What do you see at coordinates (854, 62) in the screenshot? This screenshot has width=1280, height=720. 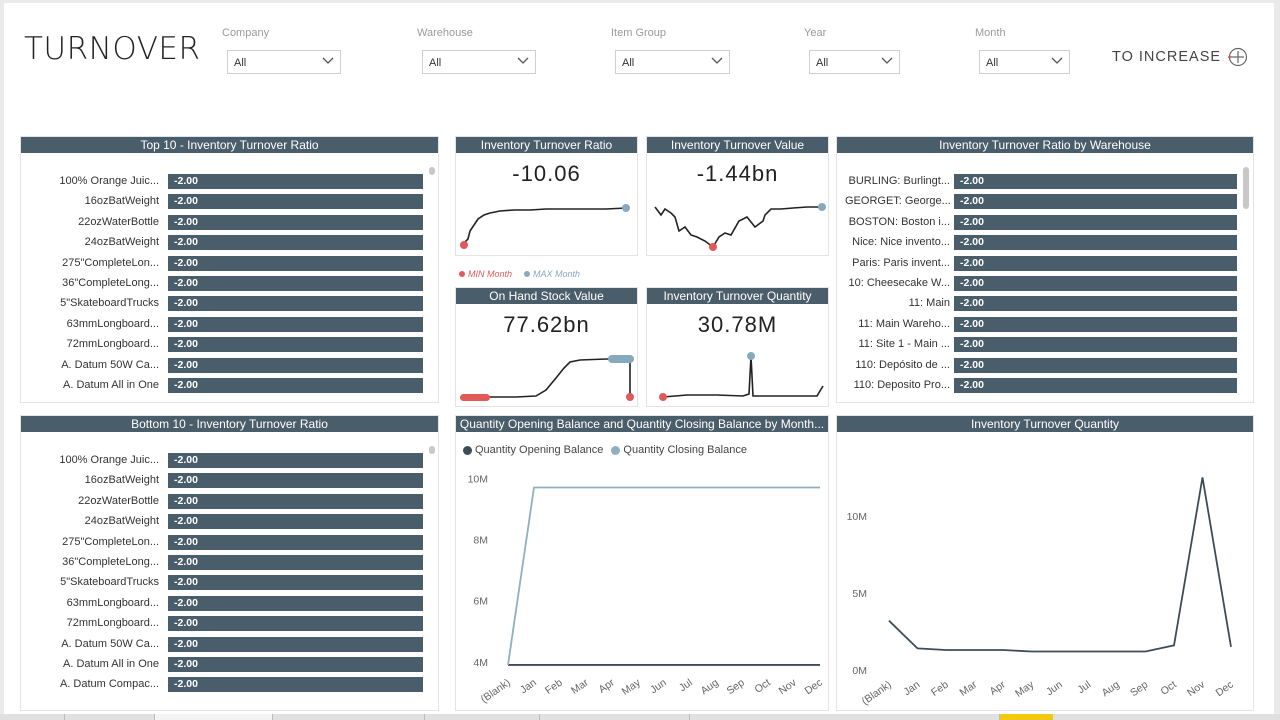 I see `year-dropdown: All` at bounding box center [854, 62].